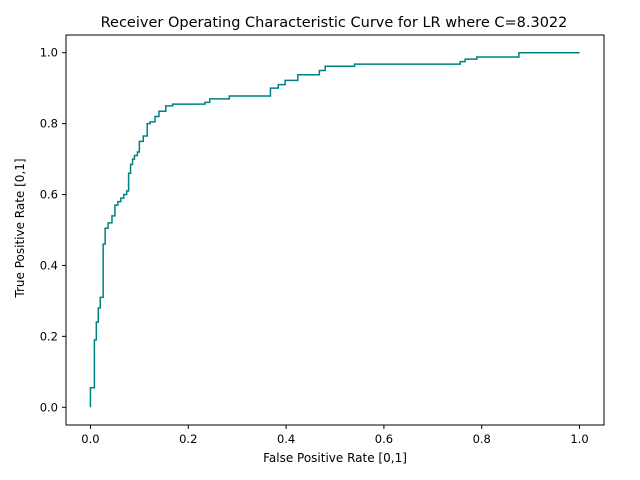  I want to click on y-tick-label: 0.6, so click(49, 195).